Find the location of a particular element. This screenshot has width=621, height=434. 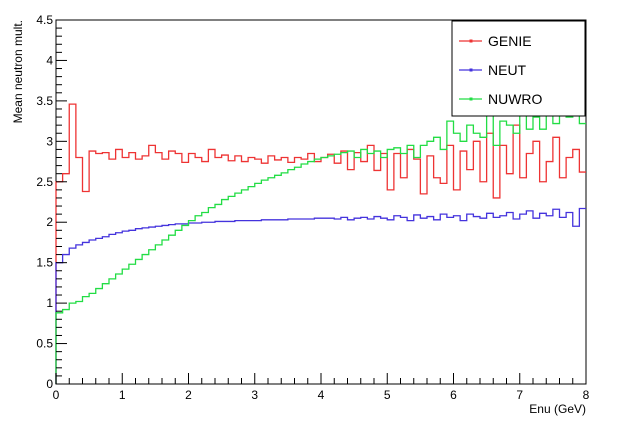

x-axis-title: Enu (GeV) is located at coordinates (557, 409).